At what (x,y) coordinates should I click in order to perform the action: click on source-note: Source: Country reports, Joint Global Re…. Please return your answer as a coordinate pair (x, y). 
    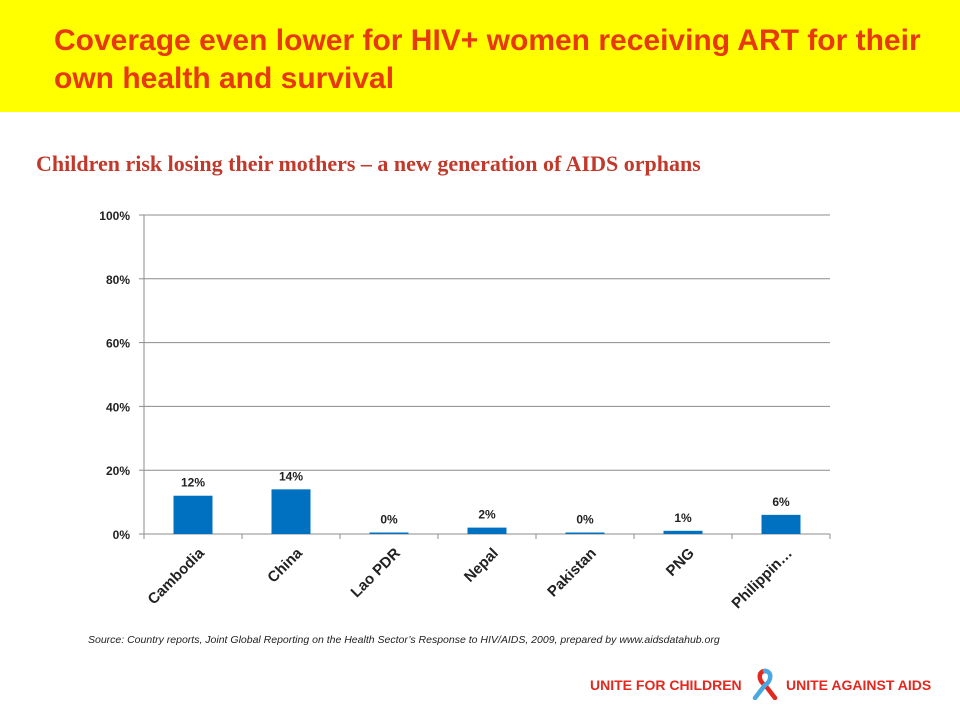
    Looking at the image, I should click on (404, 640).